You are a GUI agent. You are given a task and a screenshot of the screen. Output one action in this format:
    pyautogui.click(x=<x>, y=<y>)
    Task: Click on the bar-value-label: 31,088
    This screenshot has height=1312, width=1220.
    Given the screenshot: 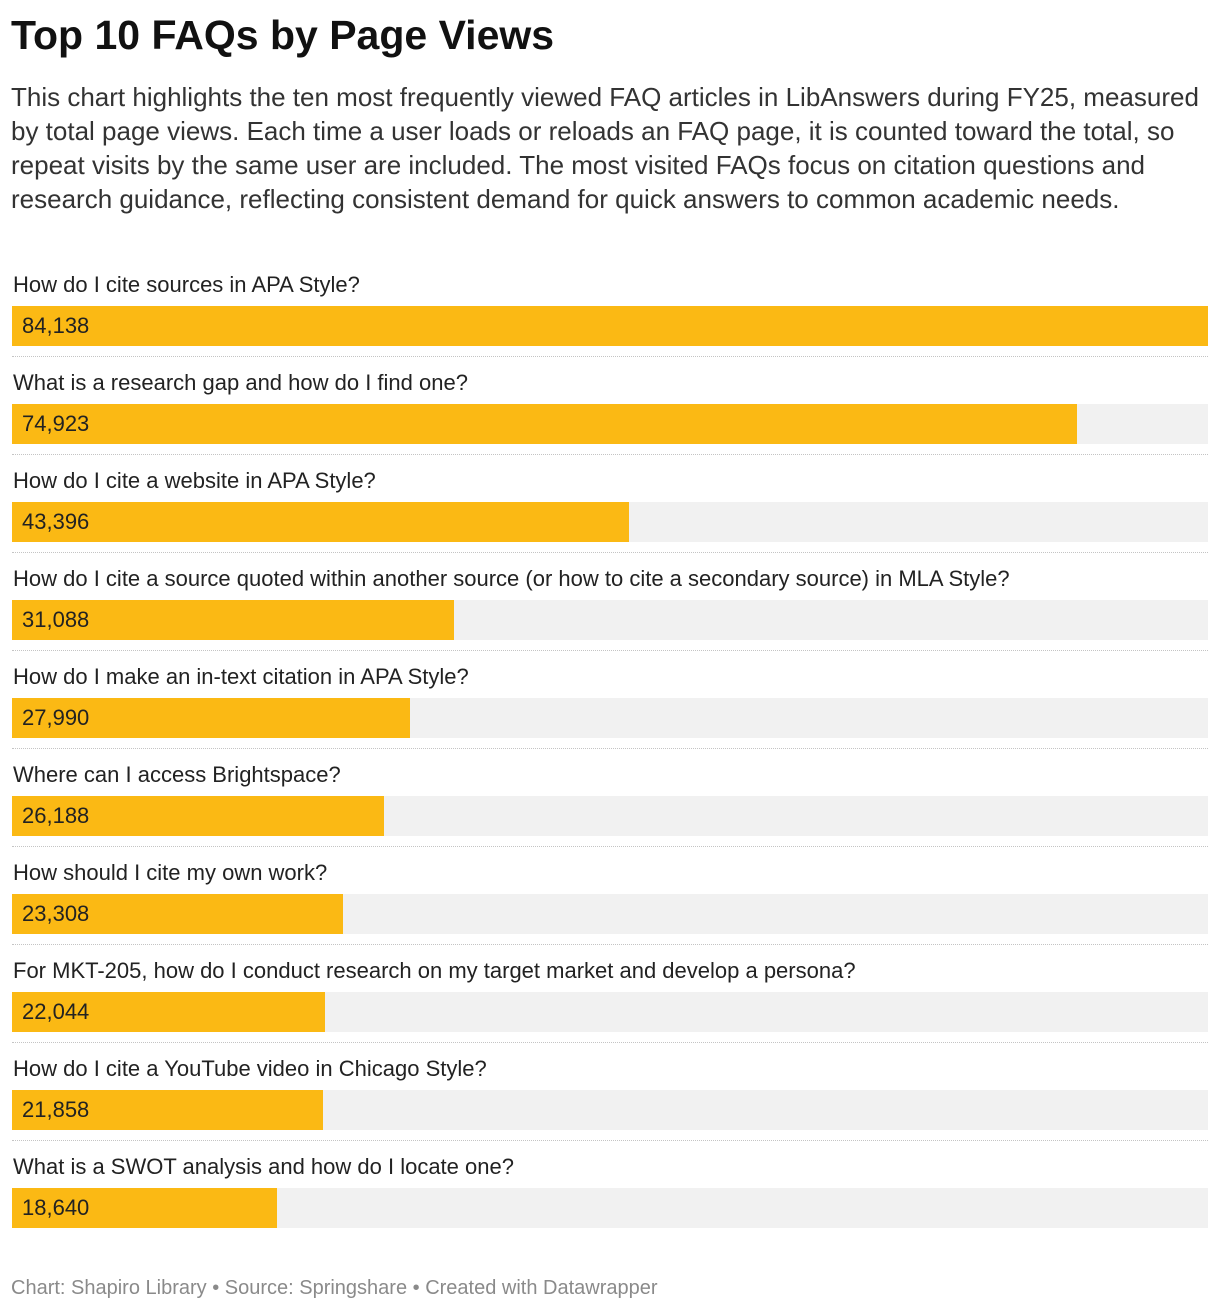 What is the action you would take?
    pyautogui.click(x=56, y=619)
    